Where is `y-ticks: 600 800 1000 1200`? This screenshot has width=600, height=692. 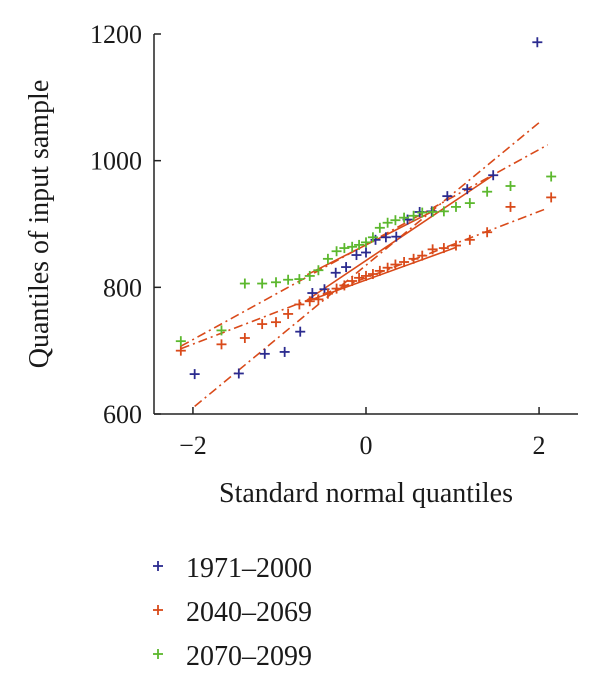 y-ticks: 600 800 1000 1200 is located at coordinates (125, 224).